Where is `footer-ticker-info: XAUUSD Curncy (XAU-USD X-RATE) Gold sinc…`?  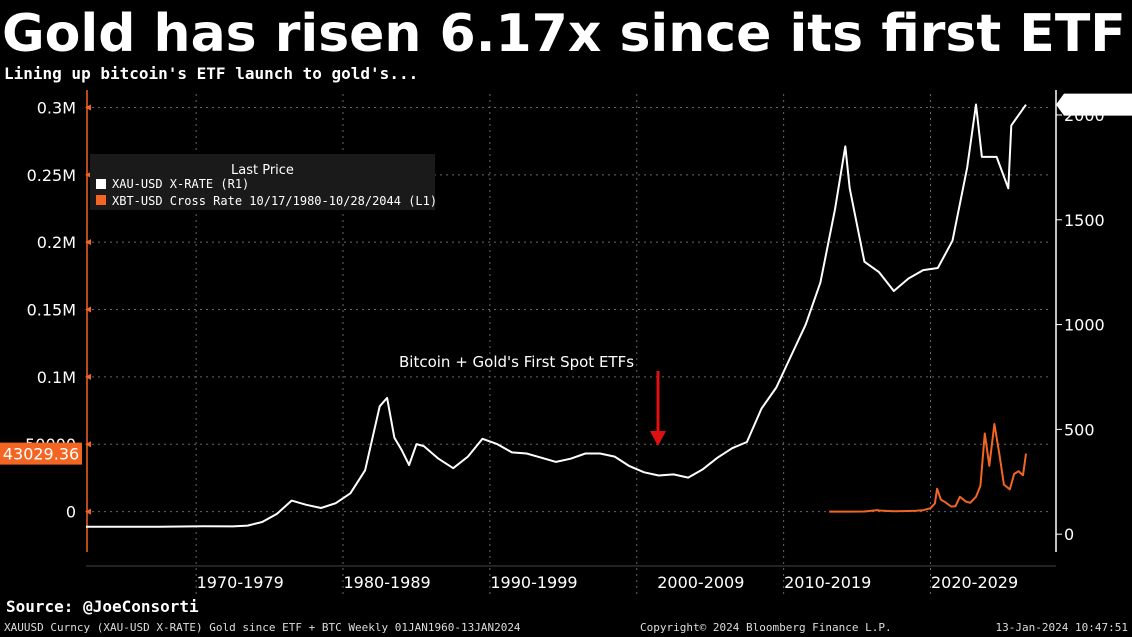
footer-ticker-info: XAUUSD Curncy (XAU-USD X-RATE) Gold sinc… is located at coordinates (262, 627).